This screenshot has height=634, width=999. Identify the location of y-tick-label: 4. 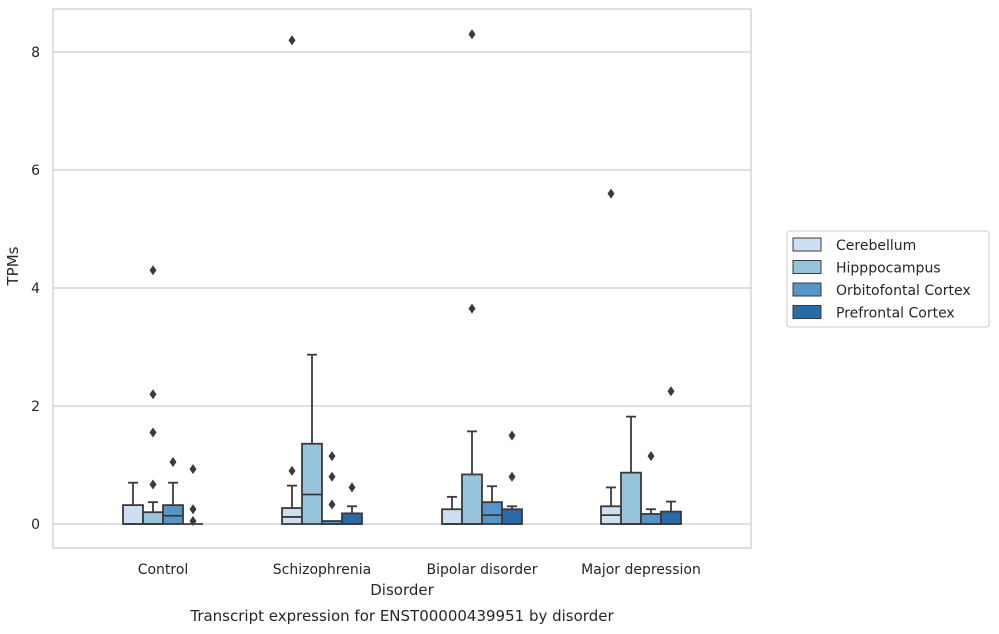
(35, 289).